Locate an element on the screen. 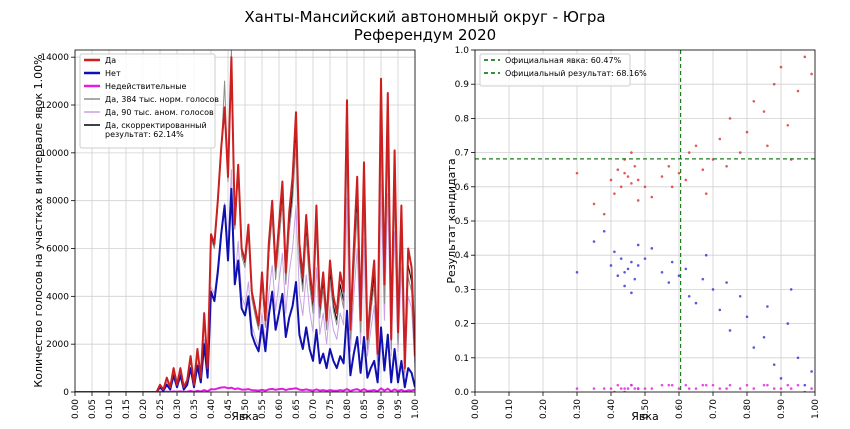 The width and height of the screenshot is (850, 429). x-tick-label: 0.55 is located at coordinates (263, 409).